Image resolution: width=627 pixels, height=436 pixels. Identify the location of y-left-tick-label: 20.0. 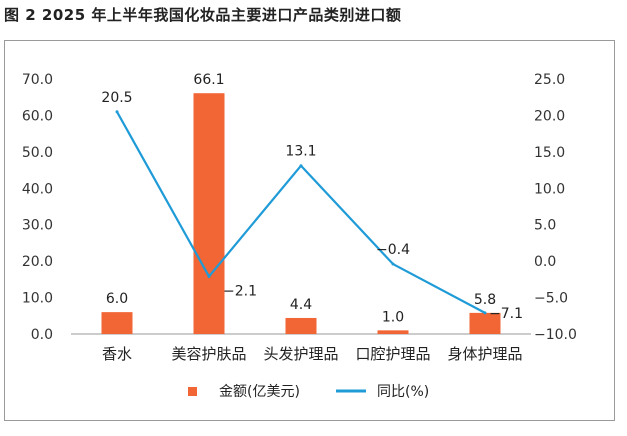
(37, 262).